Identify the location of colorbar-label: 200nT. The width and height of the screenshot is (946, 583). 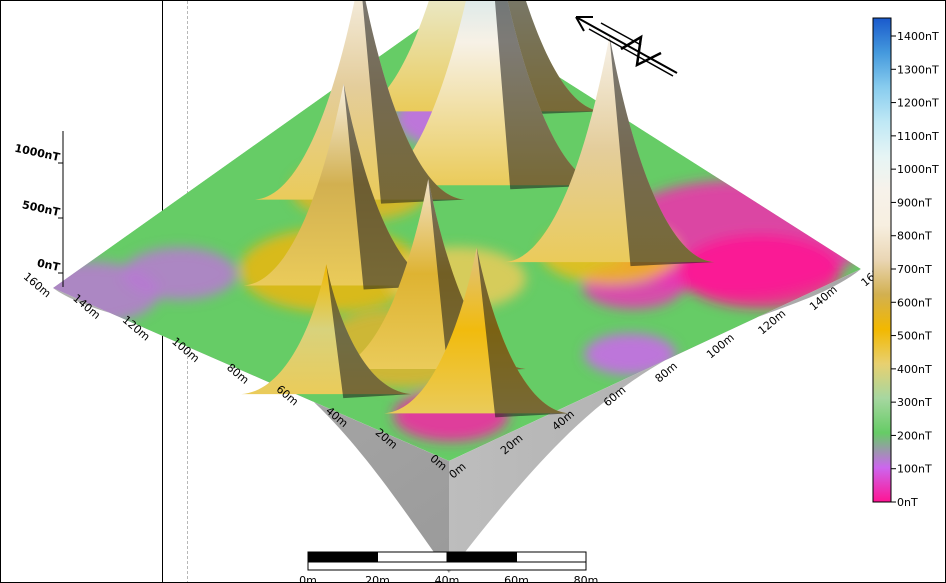
(914, 435).